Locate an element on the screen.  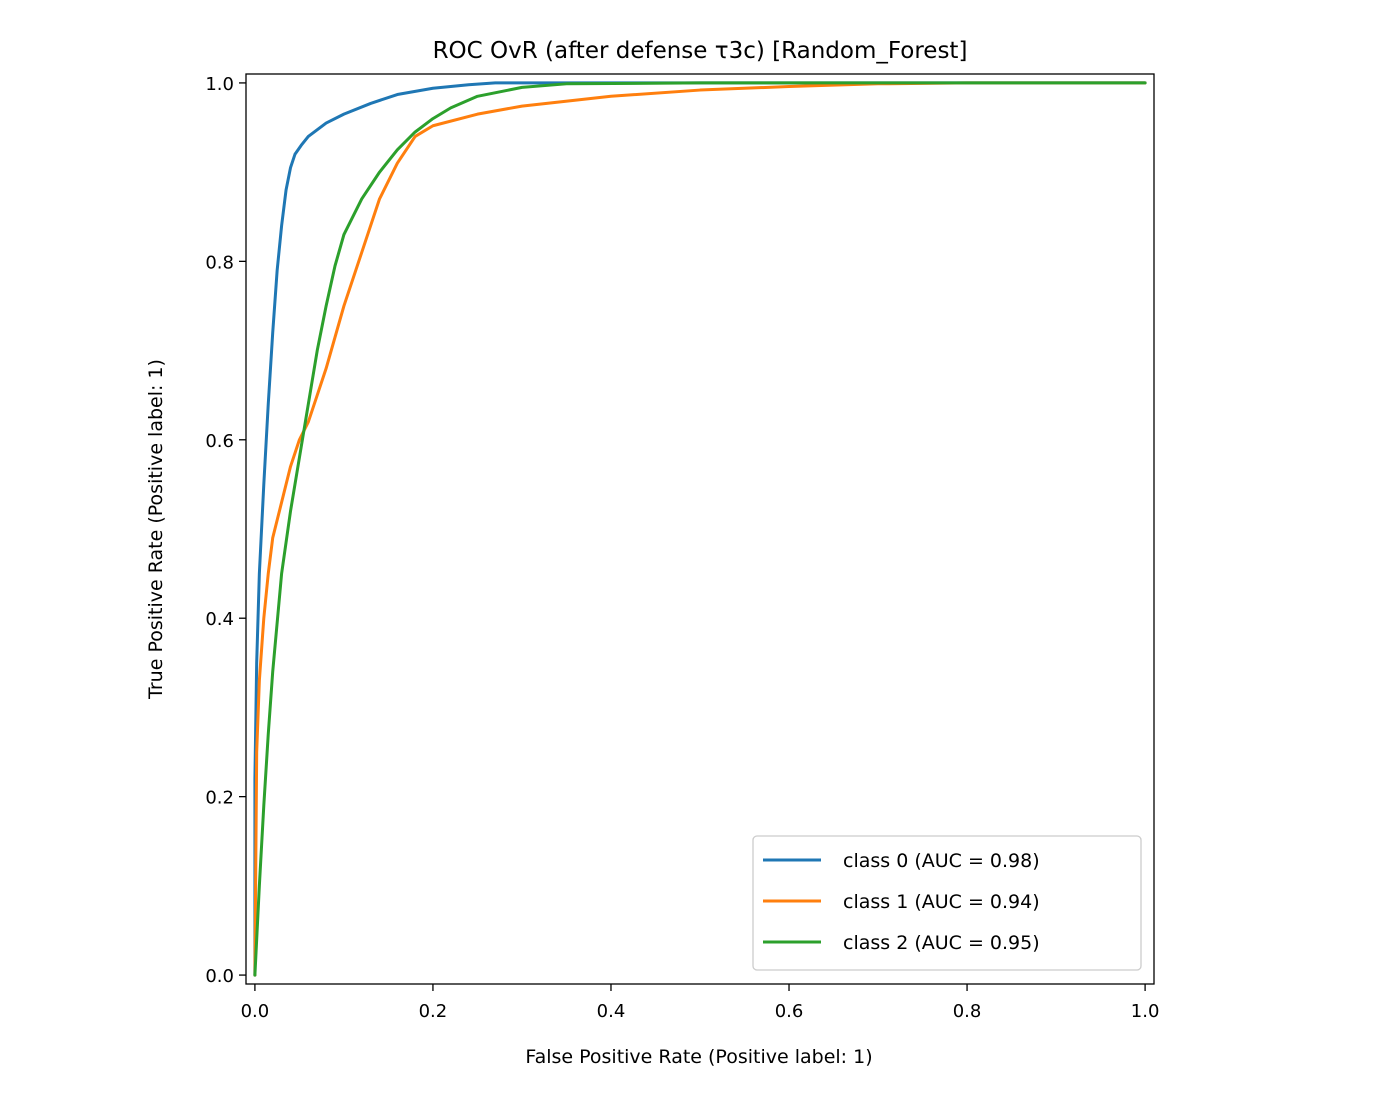
y-axis-label: True Positive Rate (Positive label: 1) is located at coordinates (156, 529).